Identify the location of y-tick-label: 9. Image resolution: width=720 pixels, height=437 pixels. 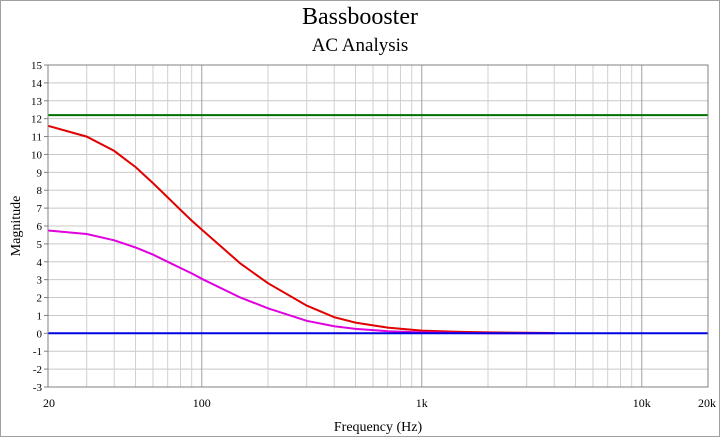
(40, 173).